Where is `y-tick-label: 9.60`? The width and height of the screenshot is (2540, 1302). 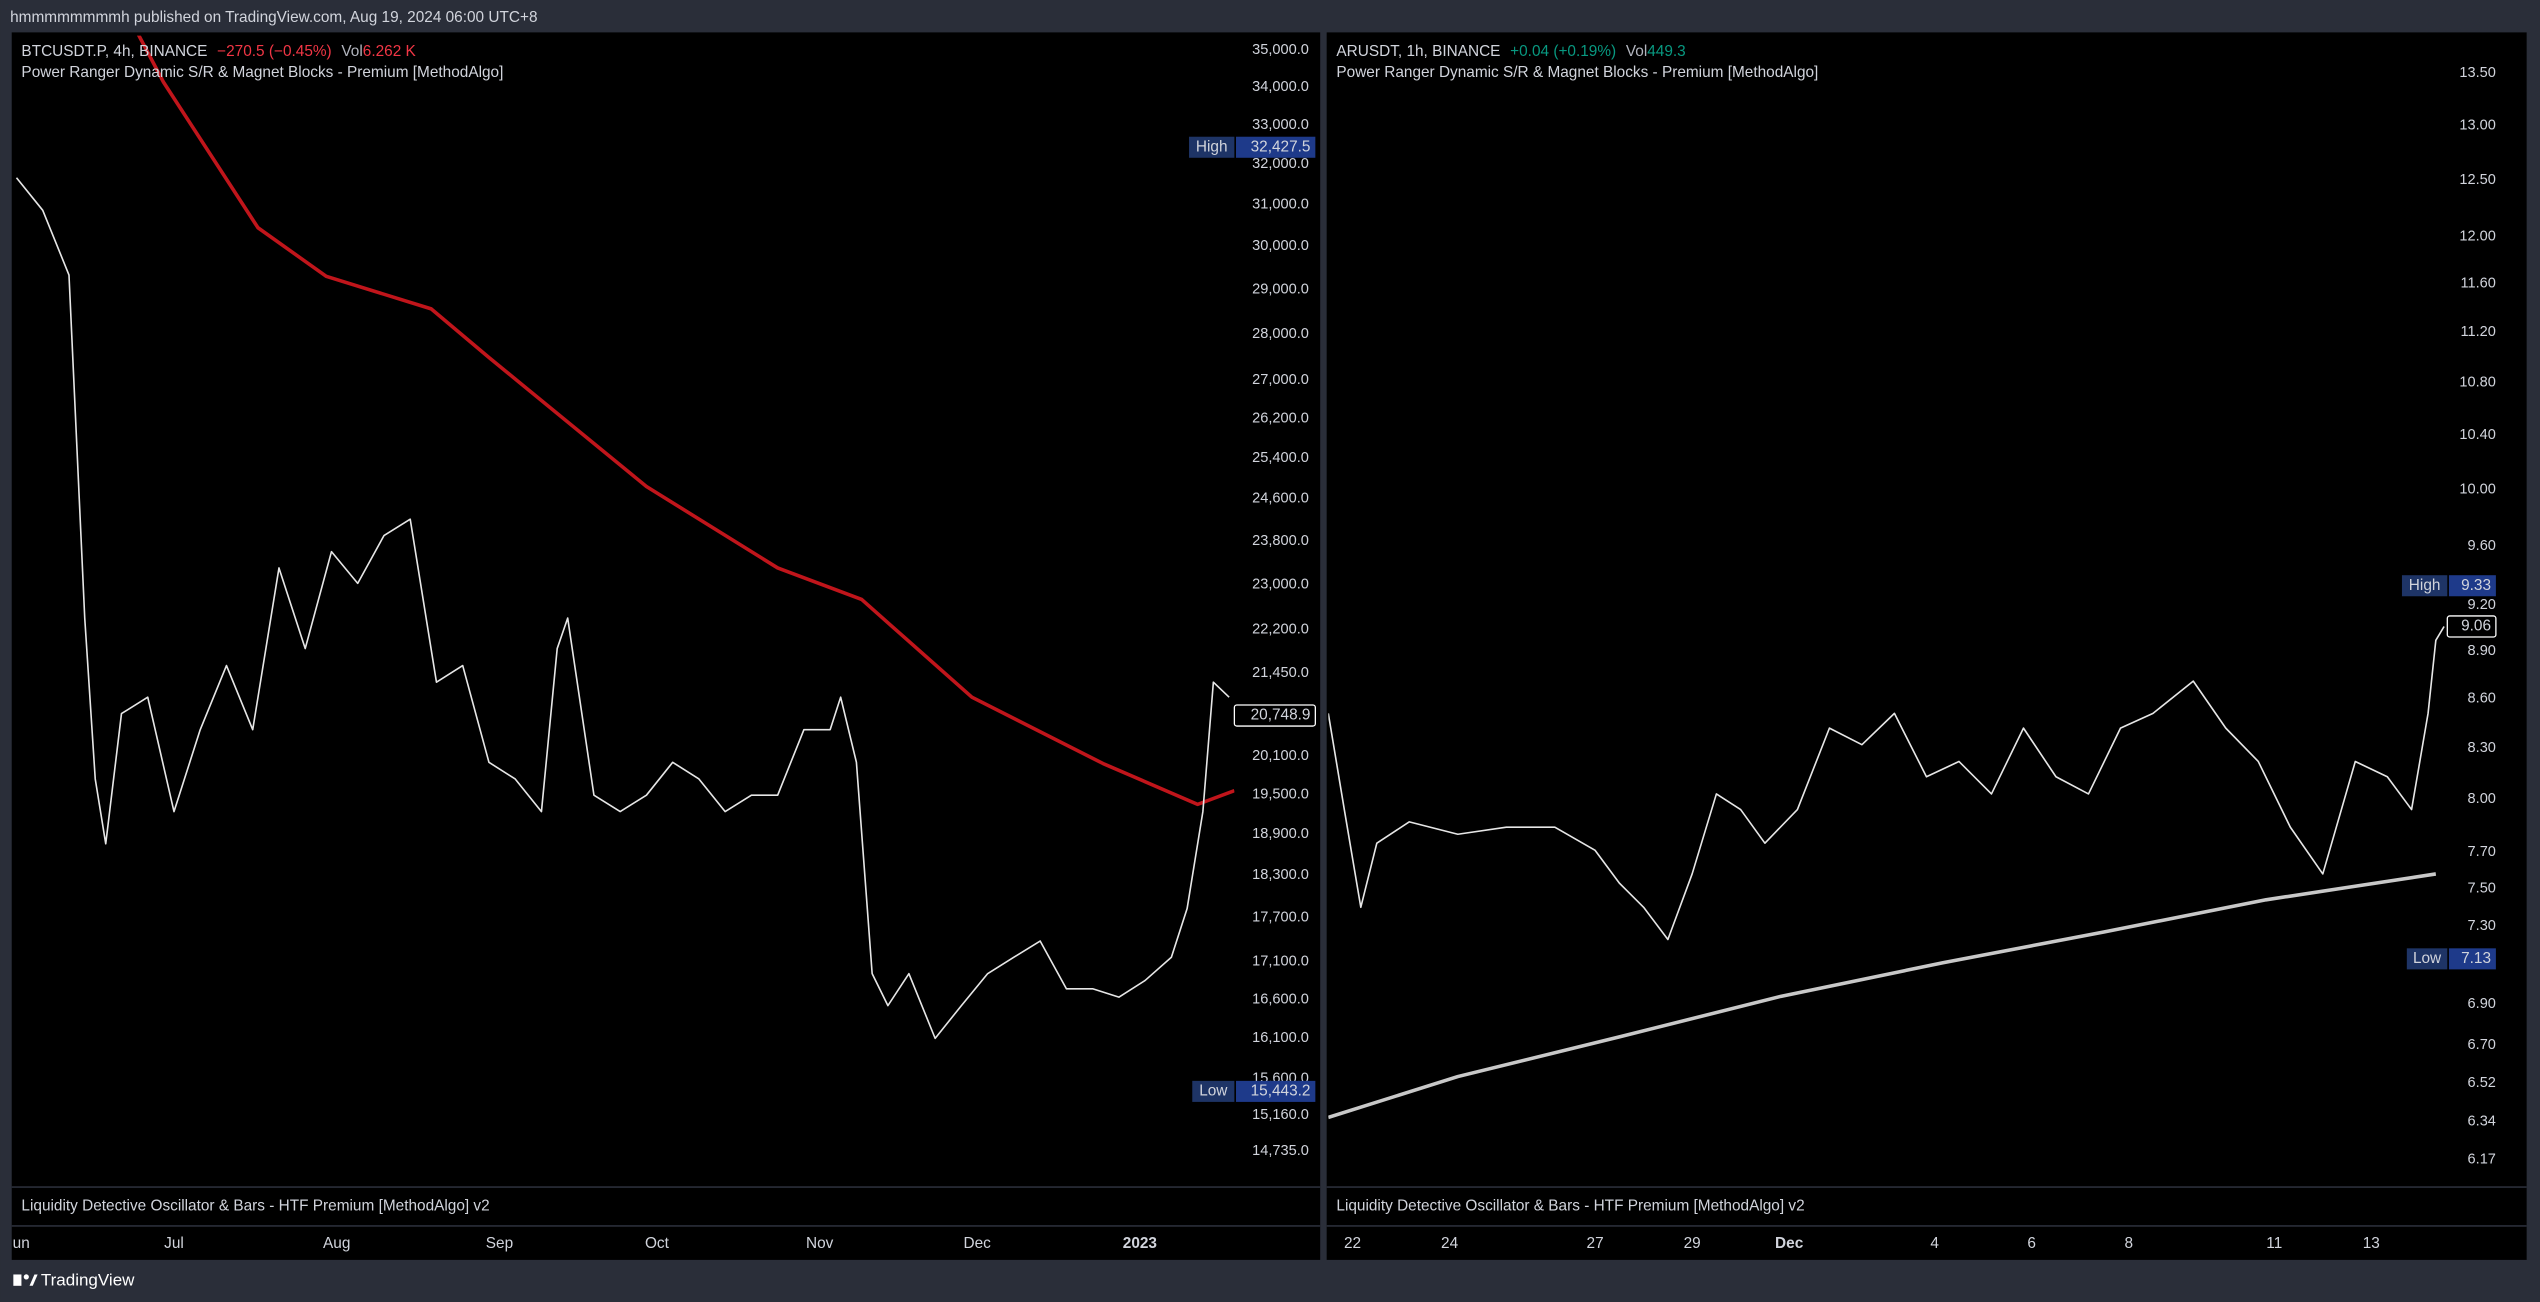
y-tick-label: 9.60 is located at coordinates (2482, 546).